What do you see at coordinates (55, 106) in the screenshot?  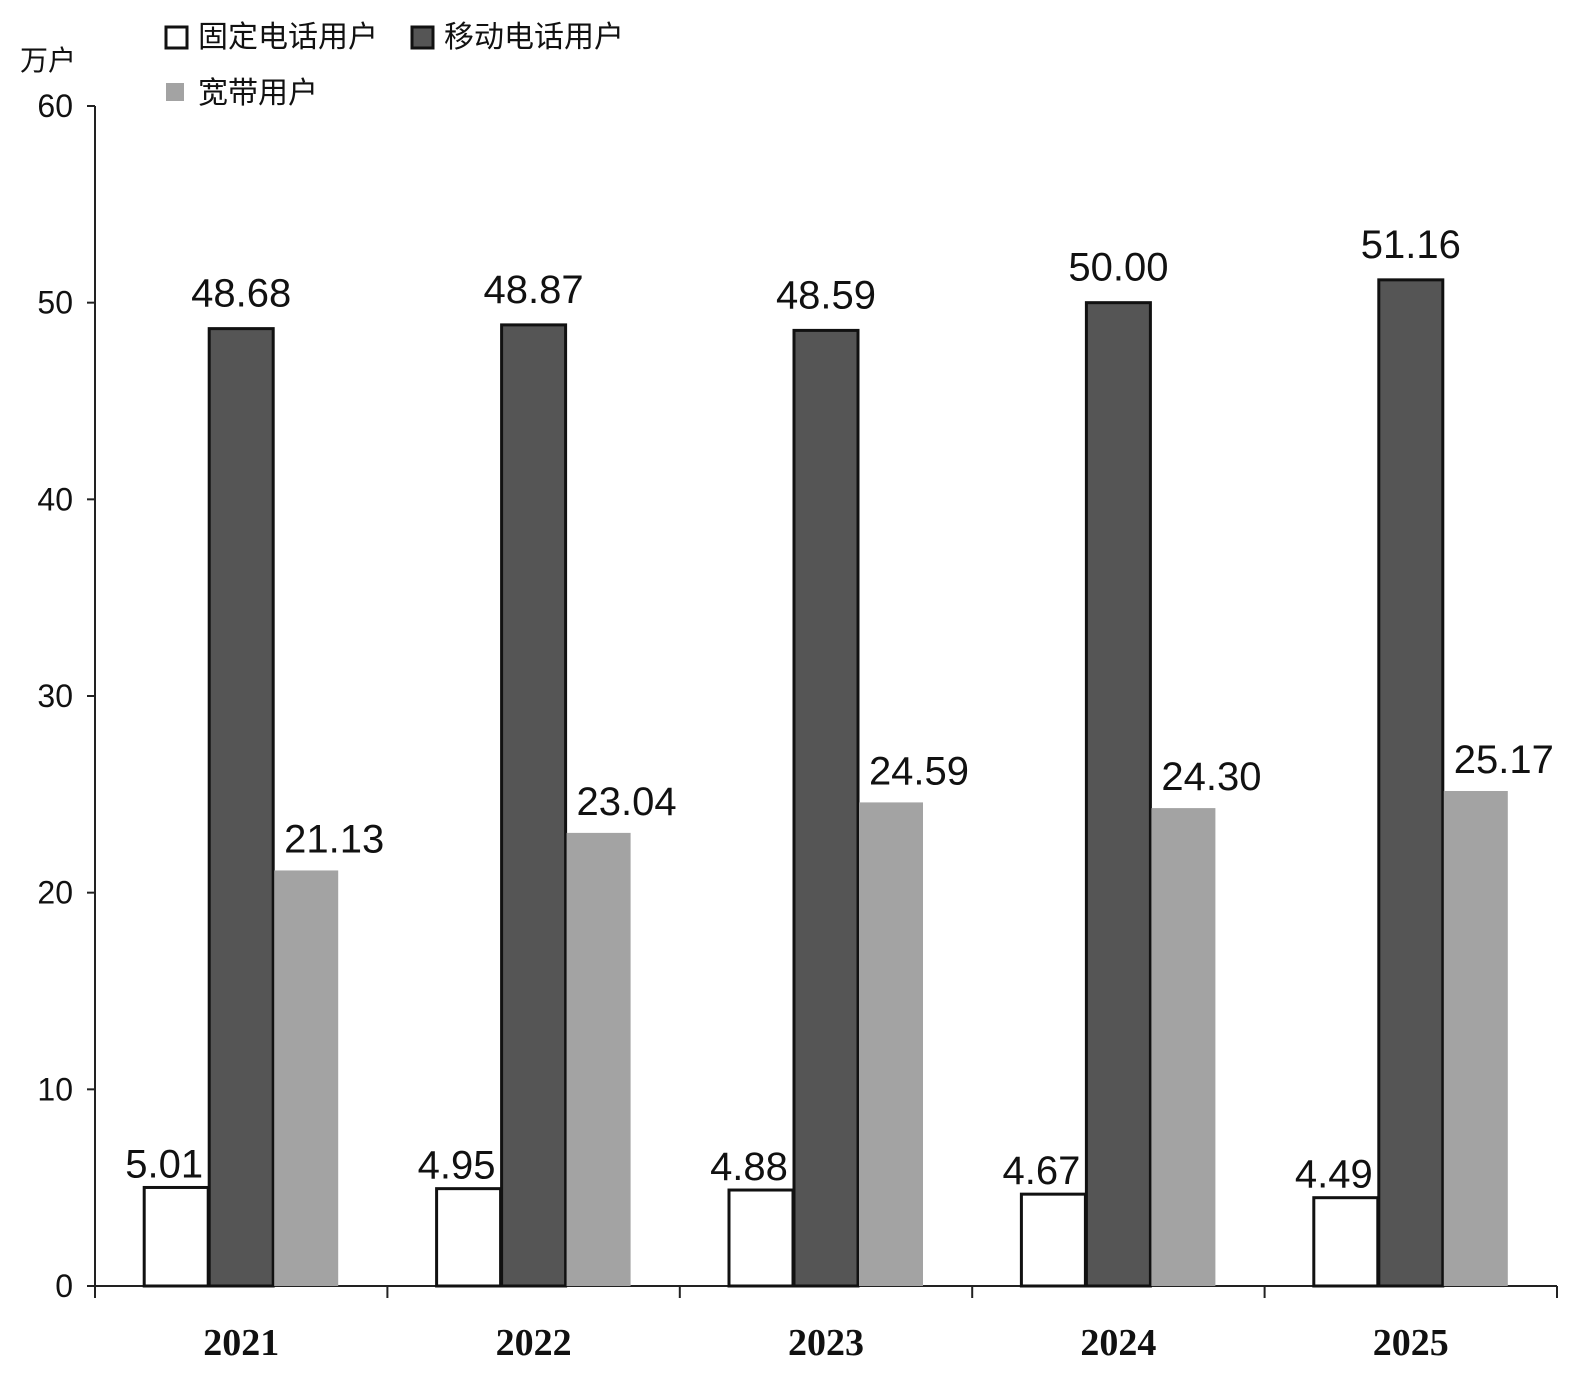 I see `y-tick-label: 60` at bounding box center [55, 106].